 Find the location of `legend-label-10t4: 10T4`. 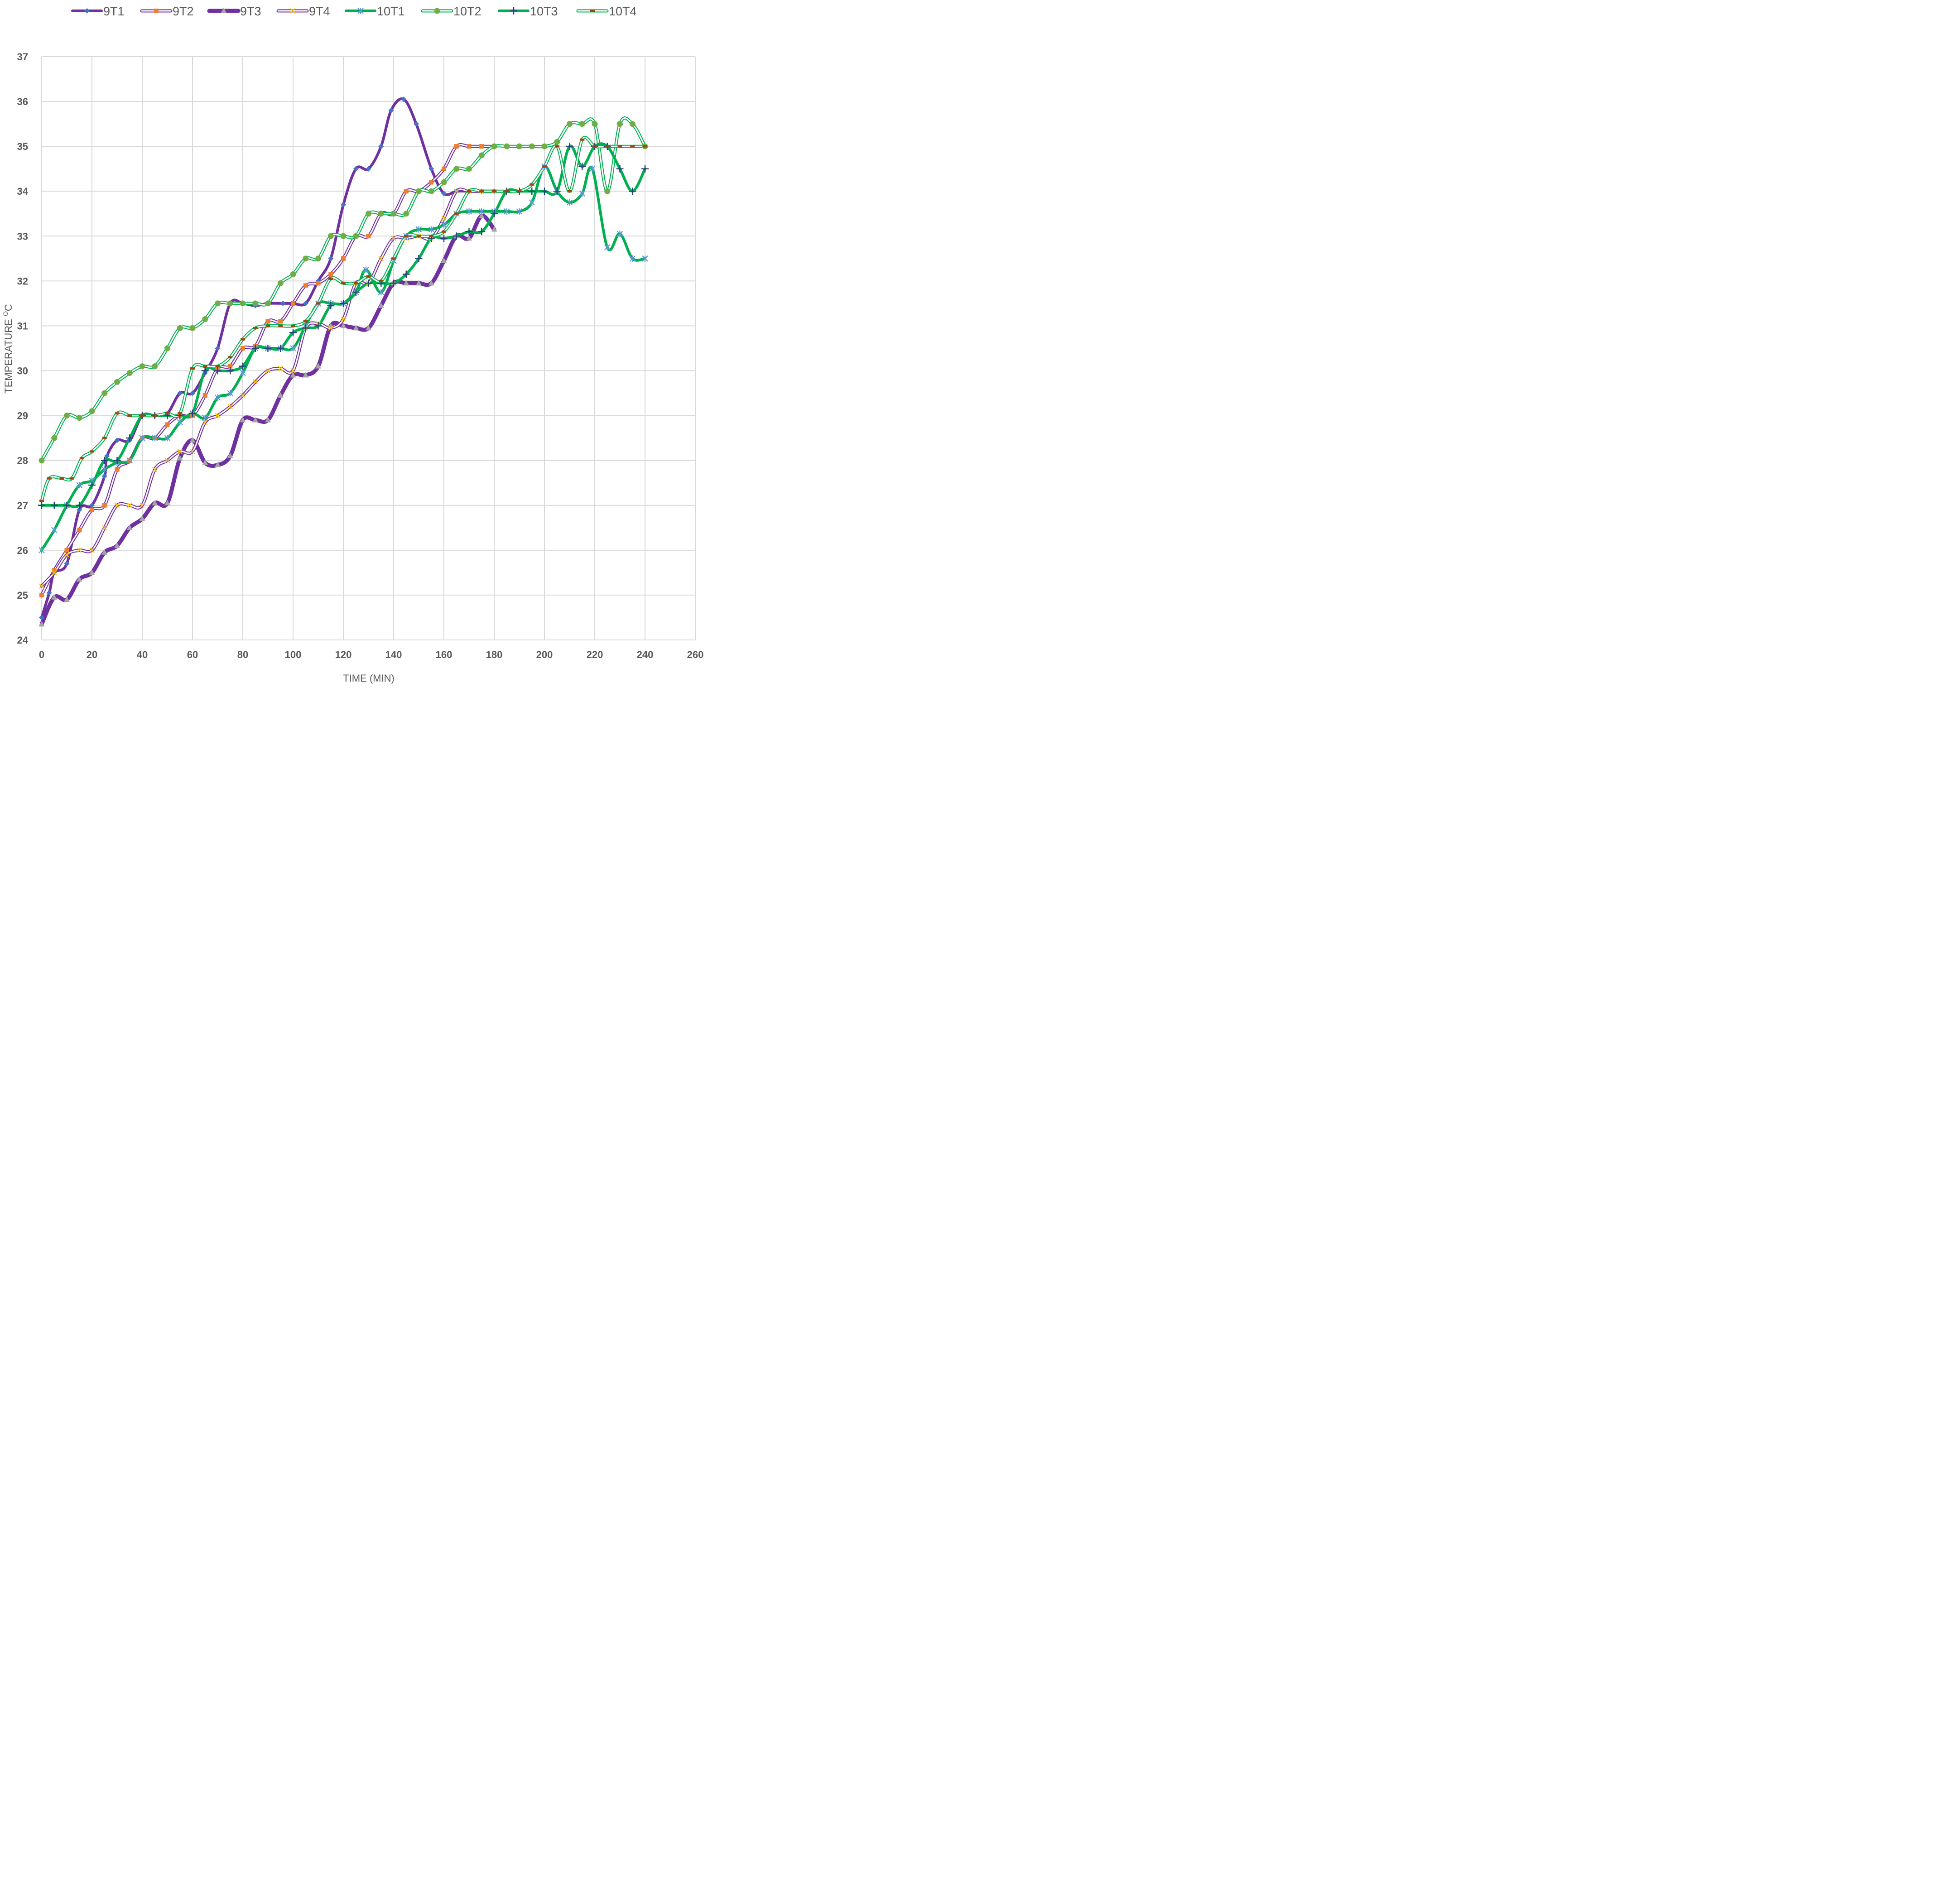

legend-label-10t4: 10T4 is located at coordinates (623, 11).